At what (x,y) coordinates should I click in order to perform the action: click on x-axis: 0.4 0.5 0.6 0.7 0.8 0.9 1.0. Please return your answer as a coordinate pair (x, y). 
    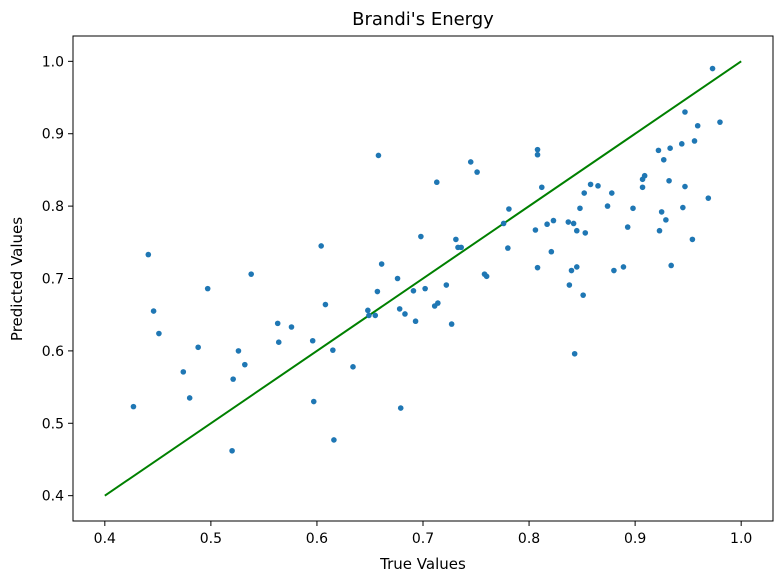
    Looking at the image, I should click on (423, 534).